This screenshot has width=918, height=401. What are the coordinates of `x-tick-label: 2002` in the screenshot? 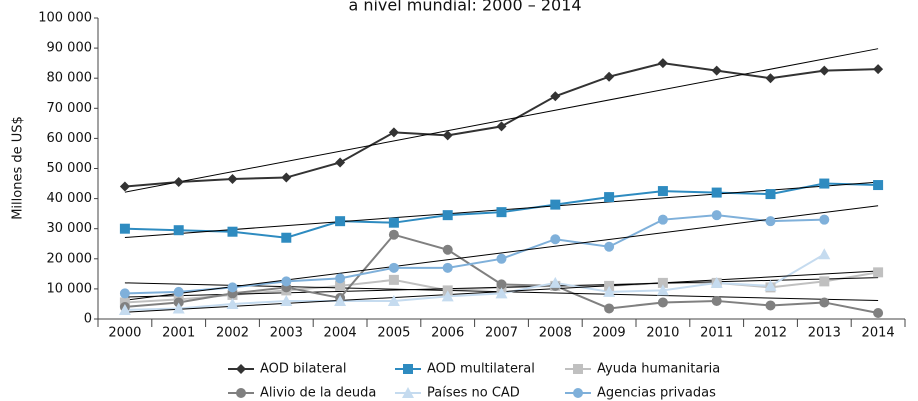 It's located at (232, 333).